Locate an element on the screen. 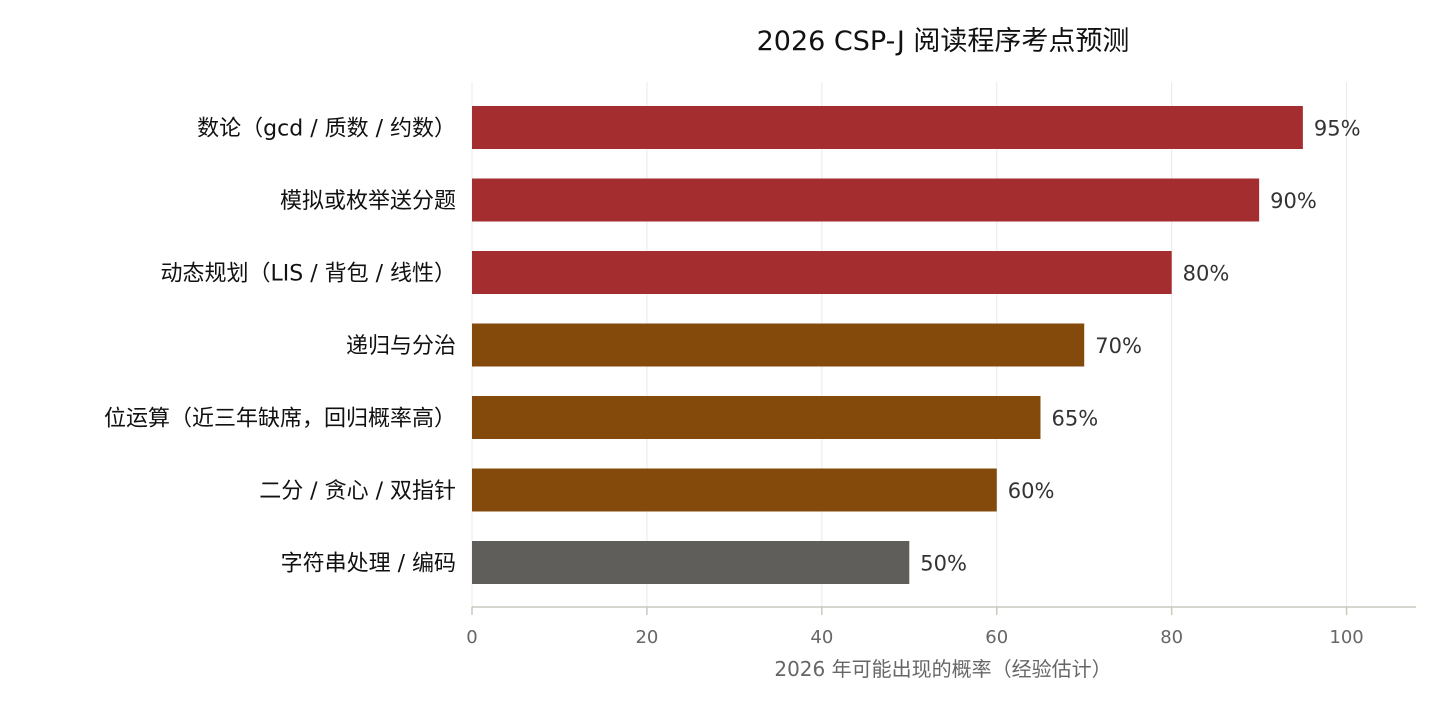 The height and width of the screenshot is (704, 1440). value-label: 95% is located at coordinates (1337, 129).